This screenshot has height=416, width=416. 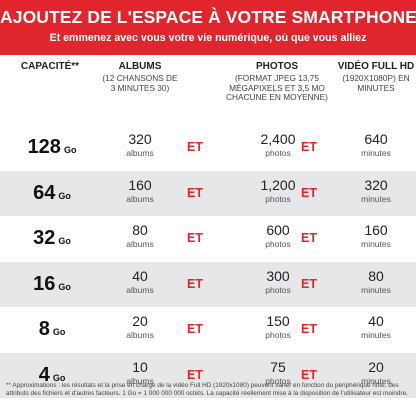 I want to click on albums-value: 160, so click(x=140, y=184).